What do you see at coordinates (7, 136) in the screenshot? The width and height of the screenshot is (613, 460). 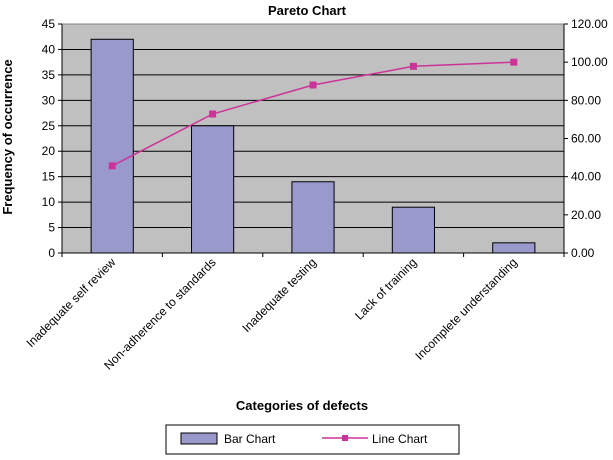 I see `y-axis-title: Frequency of occurrence` at bounding box center [7, 136].